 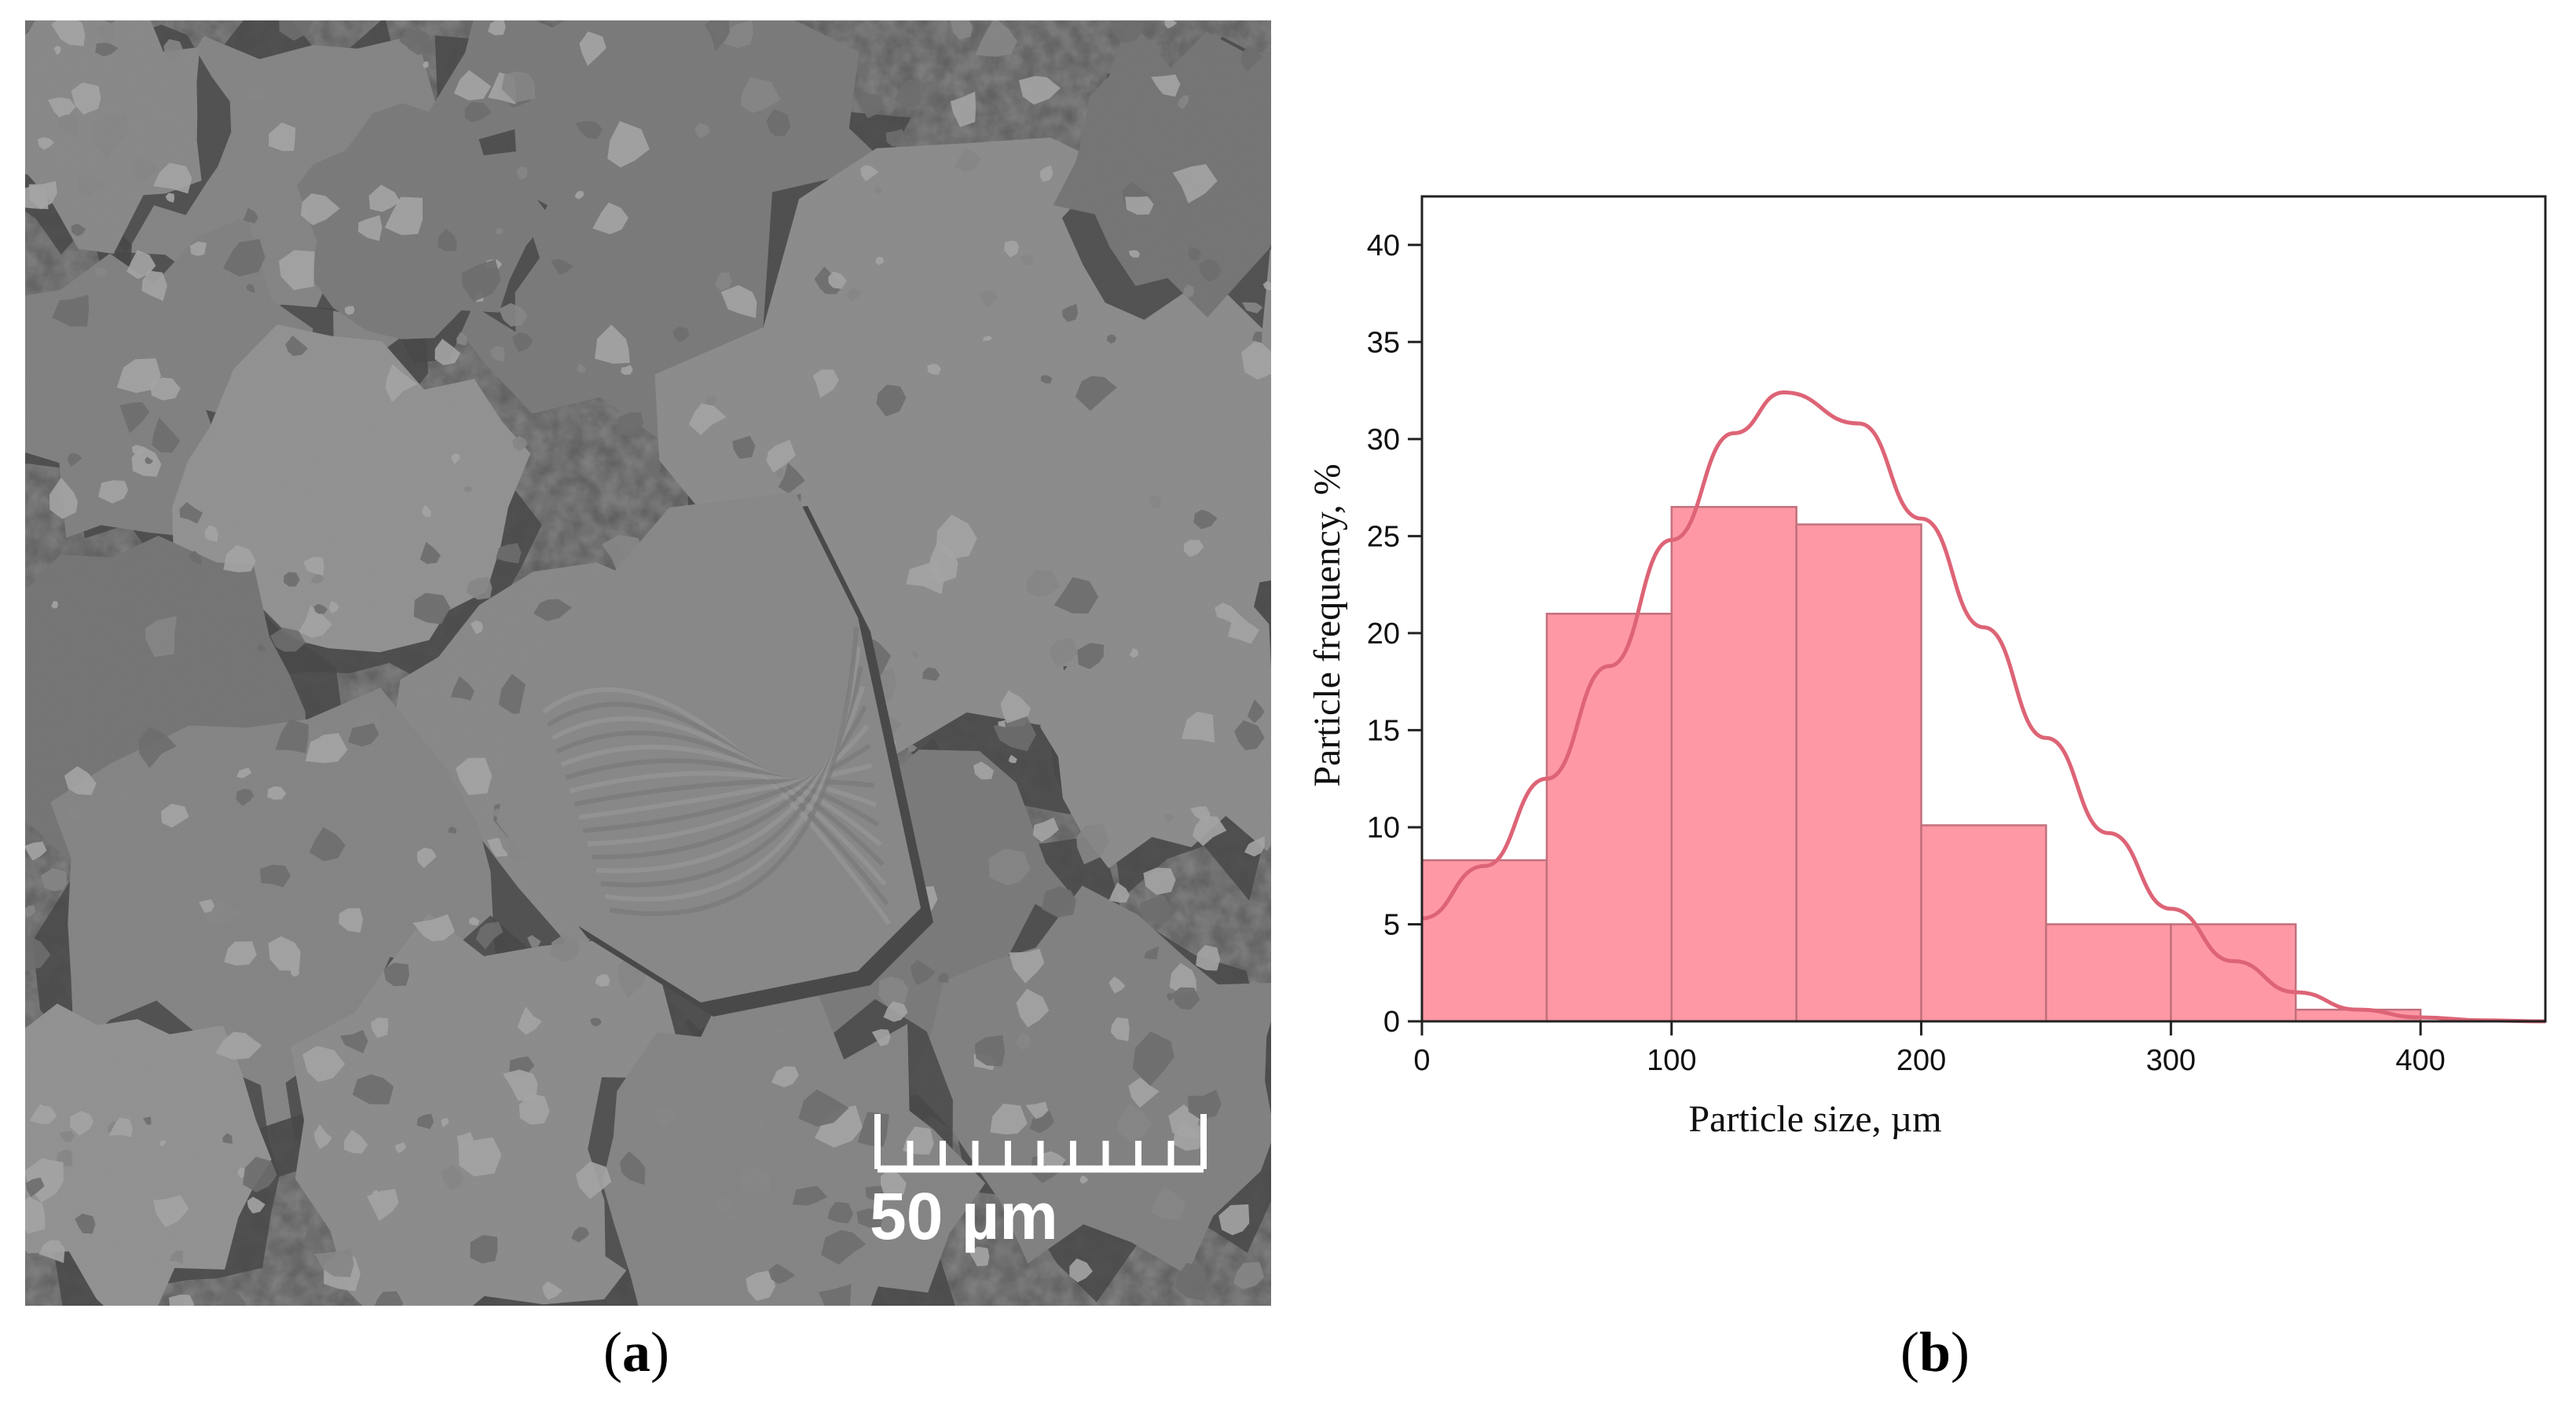 What do you see at coordinates (1960, 1352) in the screenshot?
I see `panel-label-b-close: )` at bounding box center [1960, 1352].